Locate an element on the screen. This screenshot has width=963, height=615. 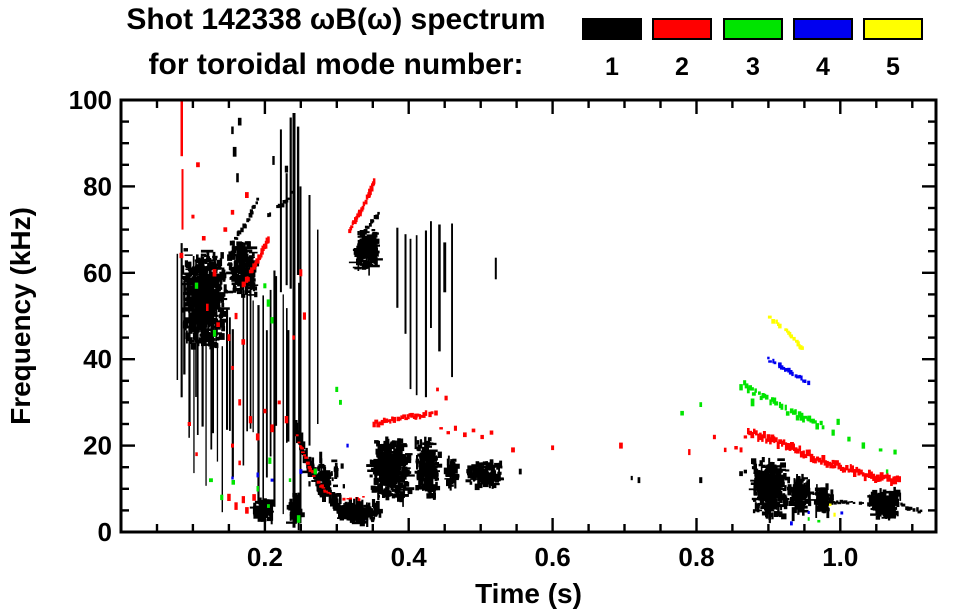
legend-label-4: 4 is located at coordinates (823, 67).